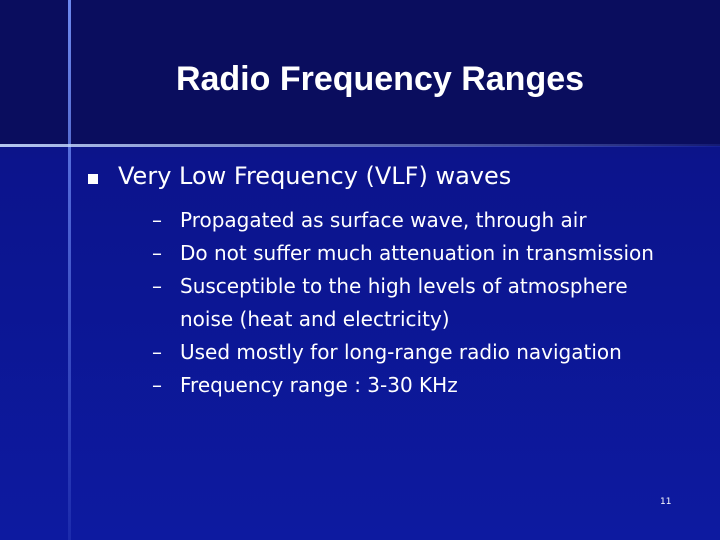  I want to click on sub-bullet: Propagated as surface wave, through air, so click(403, 220).